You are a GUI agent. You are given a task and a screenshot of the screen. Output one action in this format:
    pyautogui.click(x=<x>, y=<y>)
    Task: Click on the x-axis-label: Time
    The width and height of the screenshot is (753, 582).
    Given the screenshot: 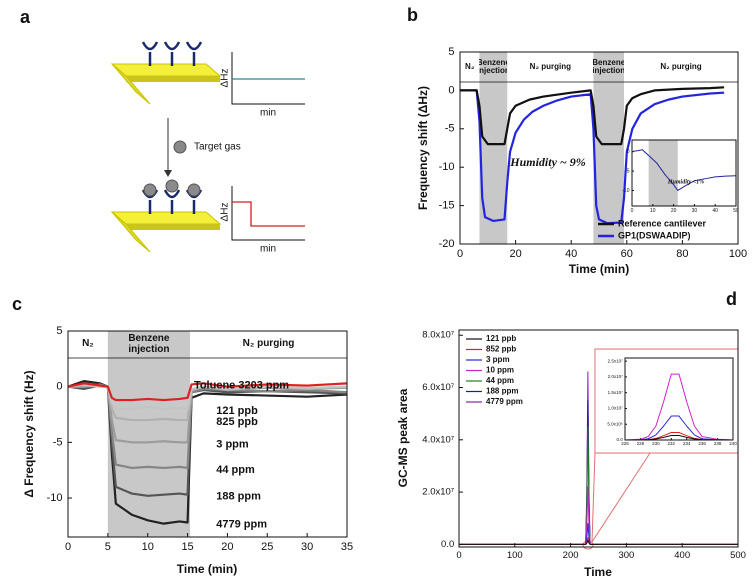 What is the action you would take?
    pyautogui.click(x=598, y=572)
    